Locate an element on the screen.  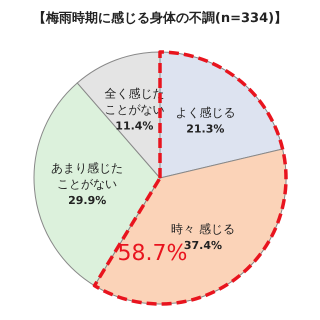
slice-label: あまり感じたことがない is located at coordinates (87, 176).